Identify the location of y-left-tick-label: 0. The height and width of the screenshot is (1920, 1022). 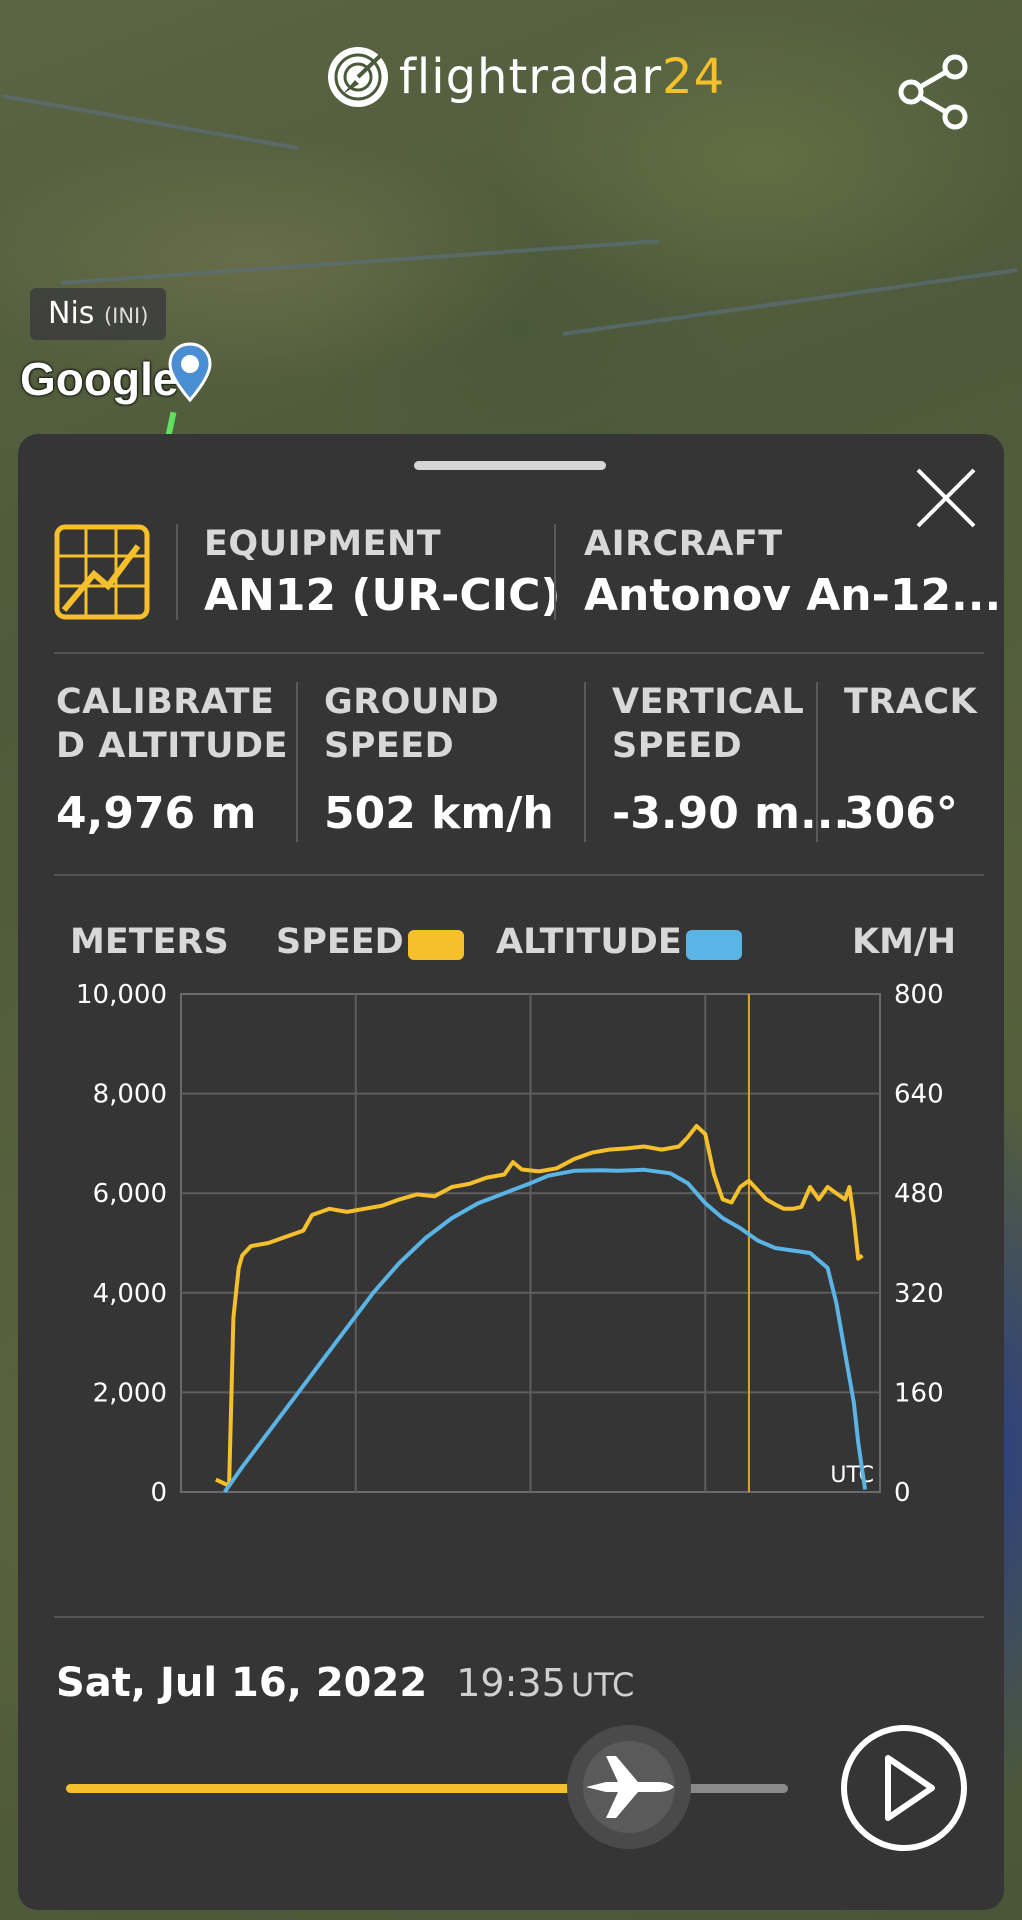
(158, 1491).